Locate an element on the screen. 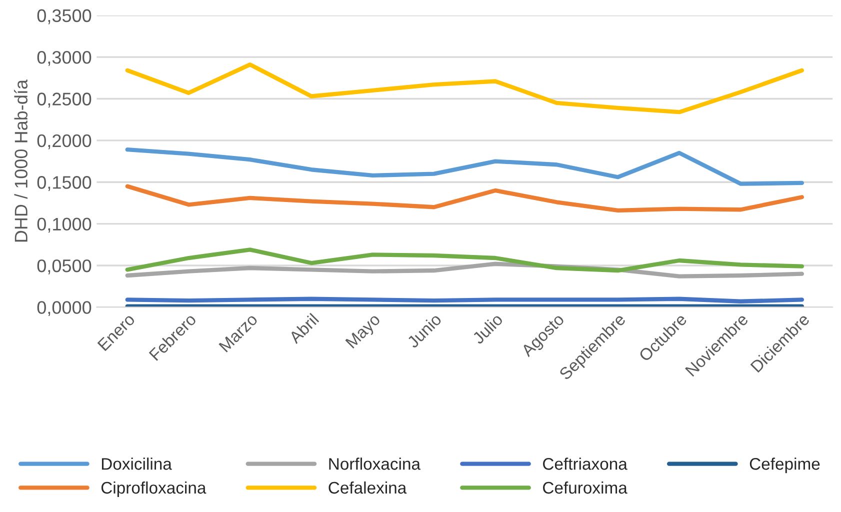 The image size is (841, 512). y-tick-label: 0,2000 is located at coordinates (64, 142).